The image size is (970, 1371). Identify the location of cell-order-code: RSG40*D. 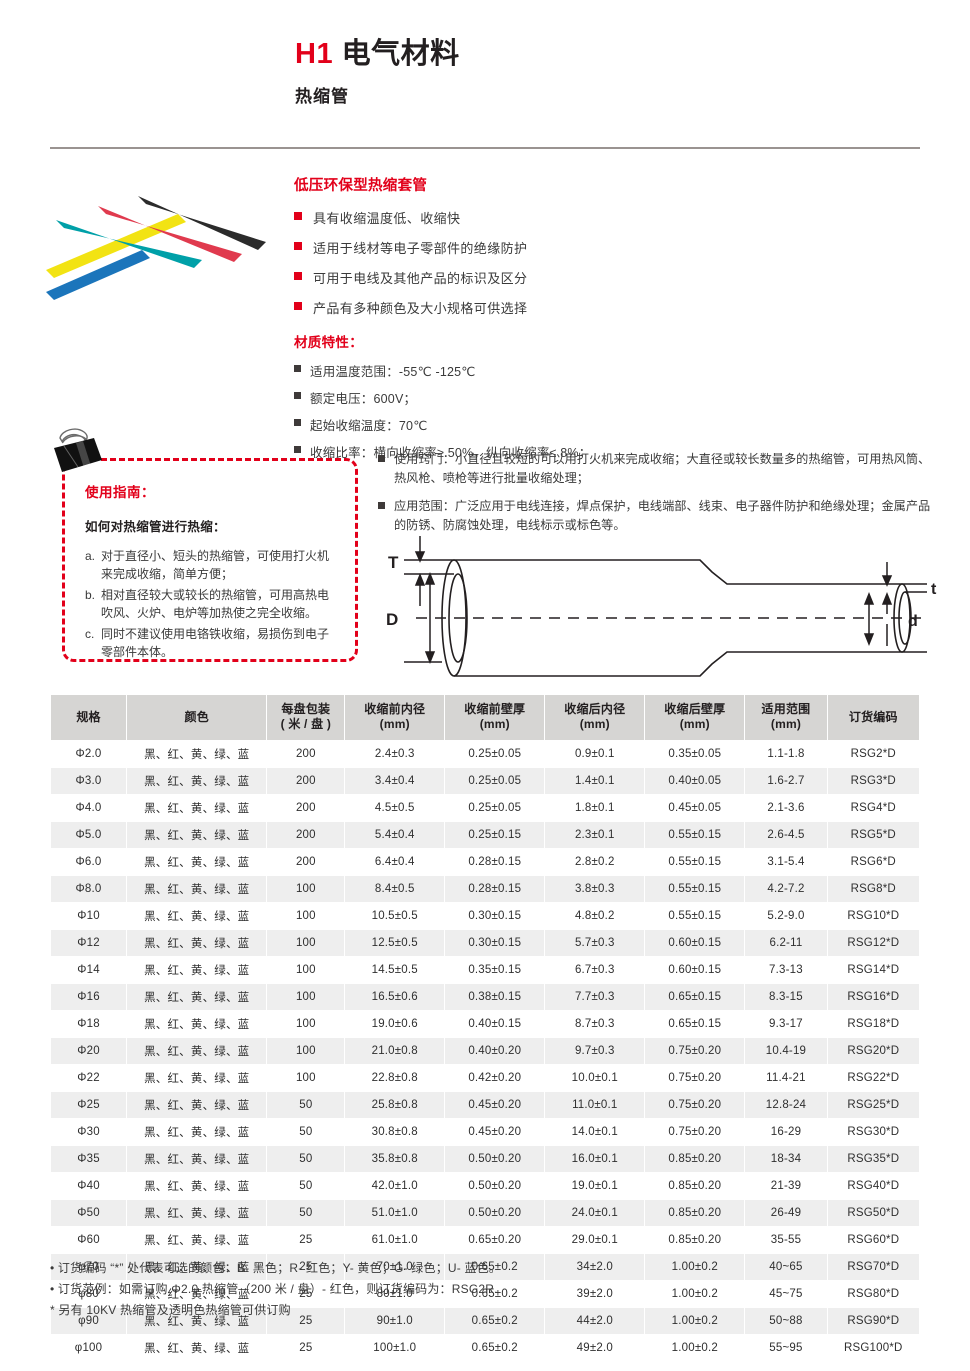
(873, 1186).